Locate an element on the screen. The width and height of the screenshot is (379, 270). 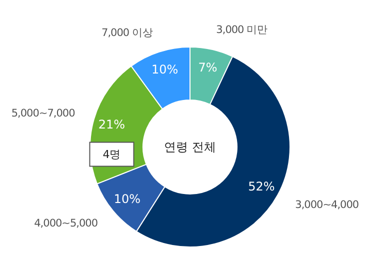
text: 4명 is located at coordinates (111, 154).